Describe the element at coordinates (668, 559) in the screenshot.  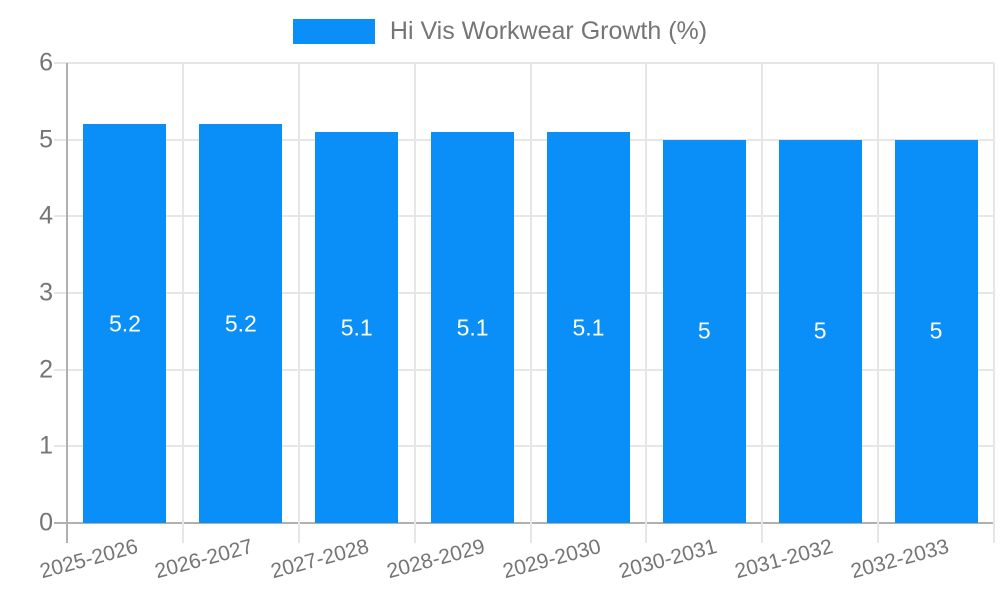
I see `x-axis-tick-label: 2030-2031` at that location.